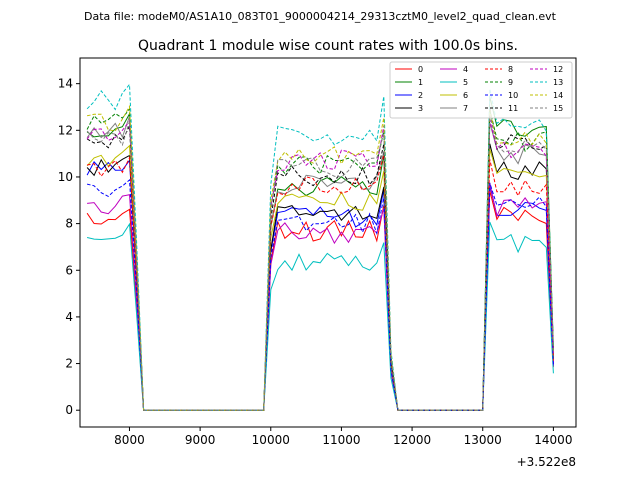  Describe the element at coordinates (558, 69) in the screenshot. I see `legend-label-12: 12` at that location.